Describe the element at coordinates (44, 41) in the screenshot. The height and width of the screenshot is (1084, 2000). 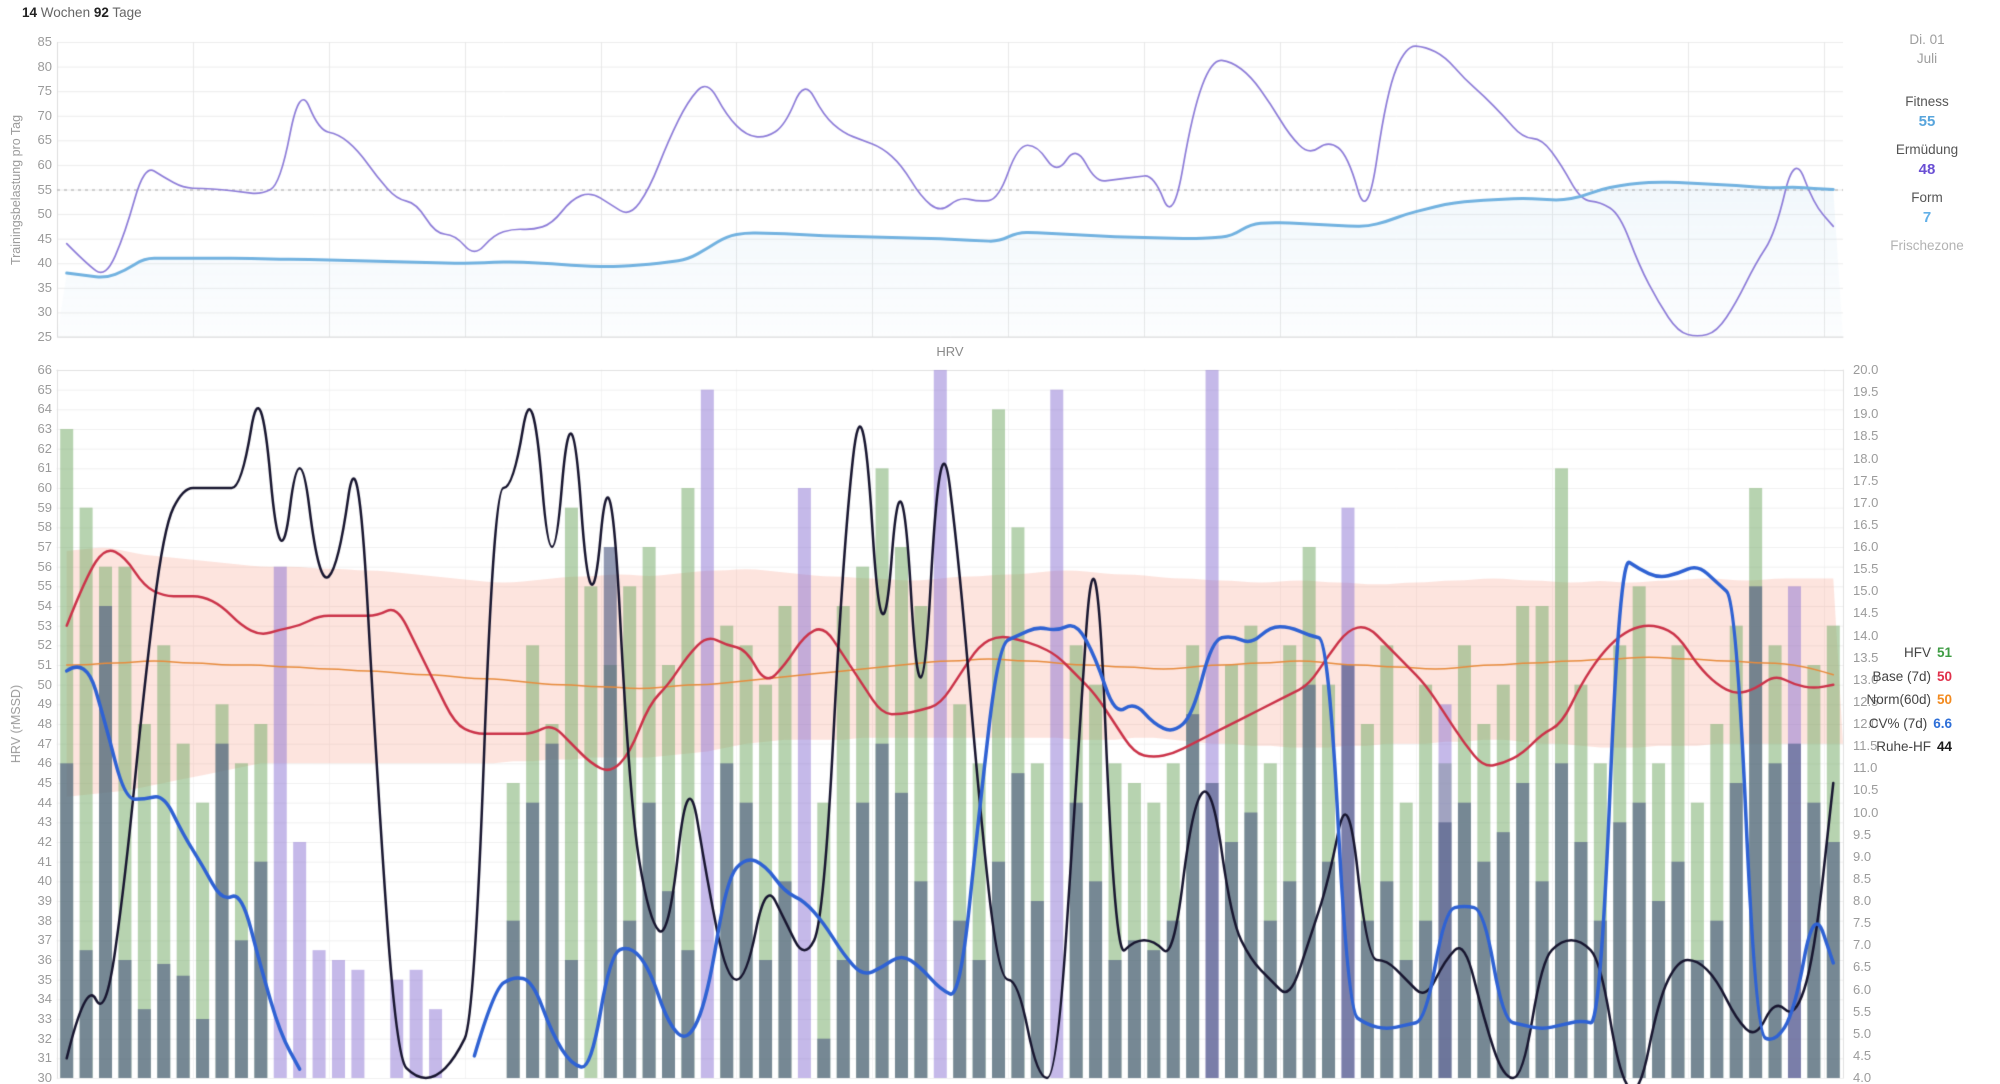
I see `y-tick-label: 85` at that location.